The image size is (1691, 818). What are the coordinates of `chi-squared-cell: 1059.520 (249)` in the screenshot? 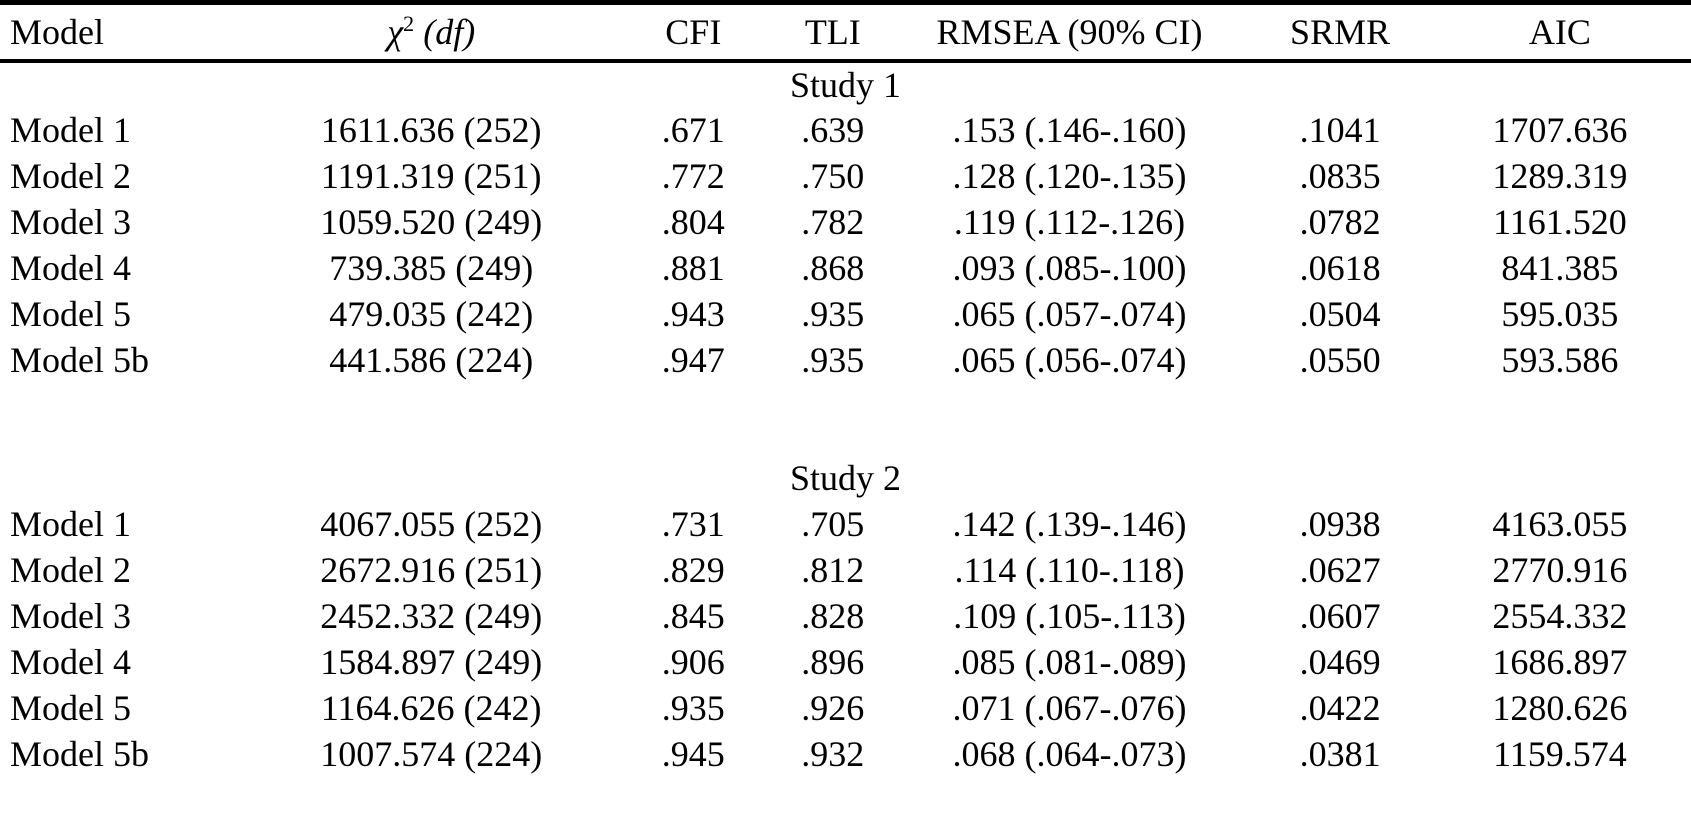 It's located at (431, 221).